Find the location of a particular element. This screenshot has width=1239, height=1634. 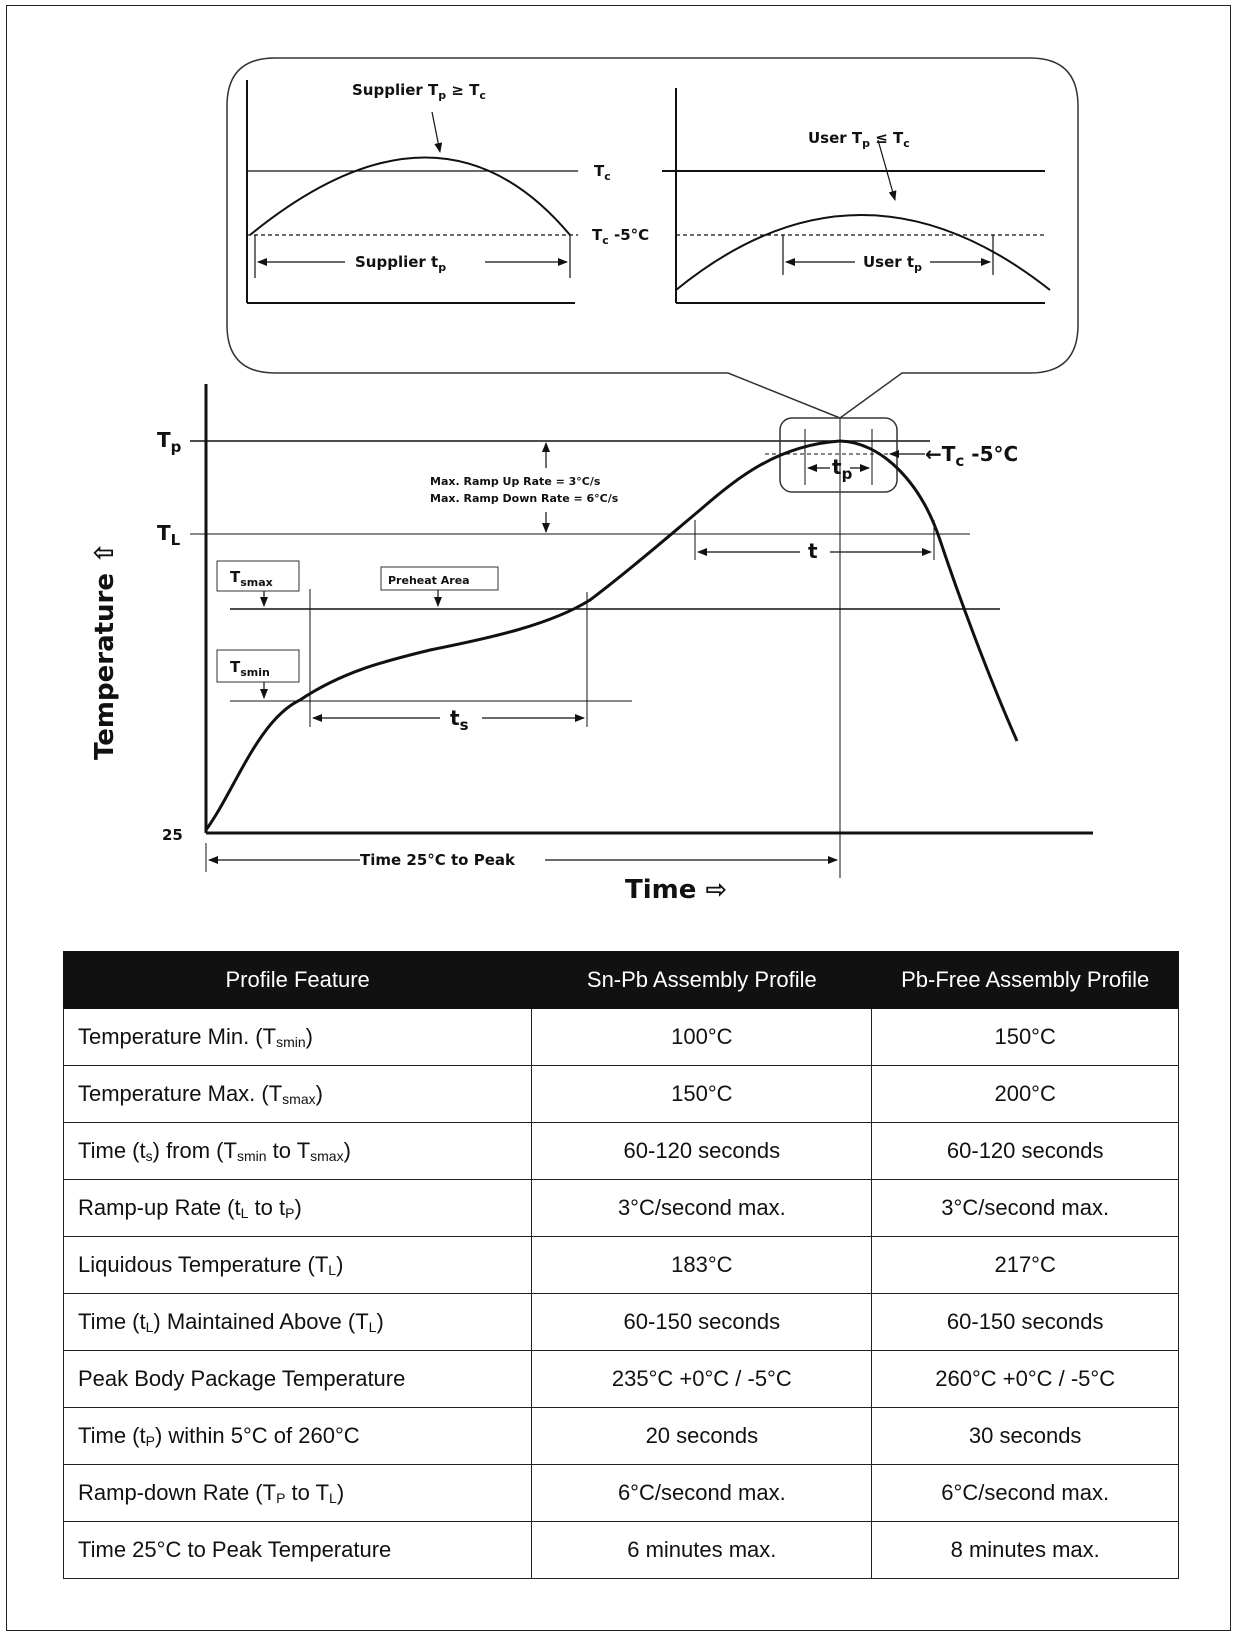

user-tp-span-label: User tp is located at coordinates (892, 263).